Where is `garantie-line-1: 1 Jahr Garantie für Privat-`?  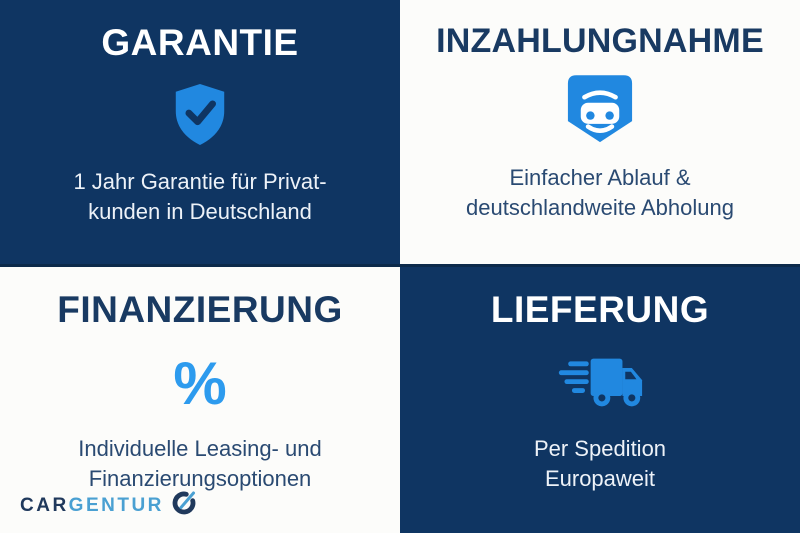 garantie-line-1: 1 Jahr Garantie für Privat- is located at coordinates (200, 181).